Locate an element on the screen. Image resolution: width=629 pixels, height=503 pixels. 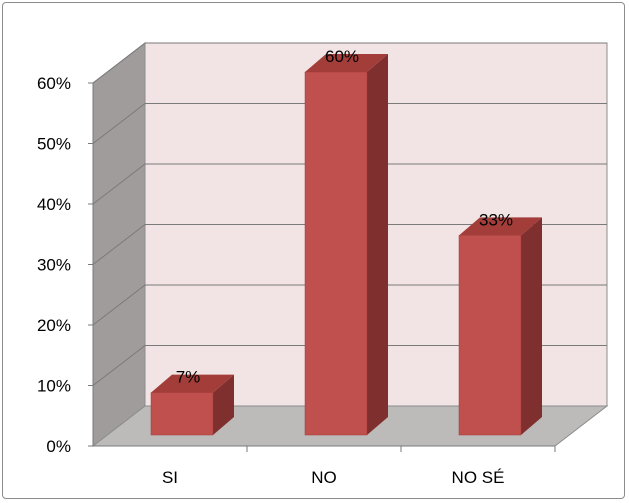
data-label: 7% is located at coordinates (188, 377).